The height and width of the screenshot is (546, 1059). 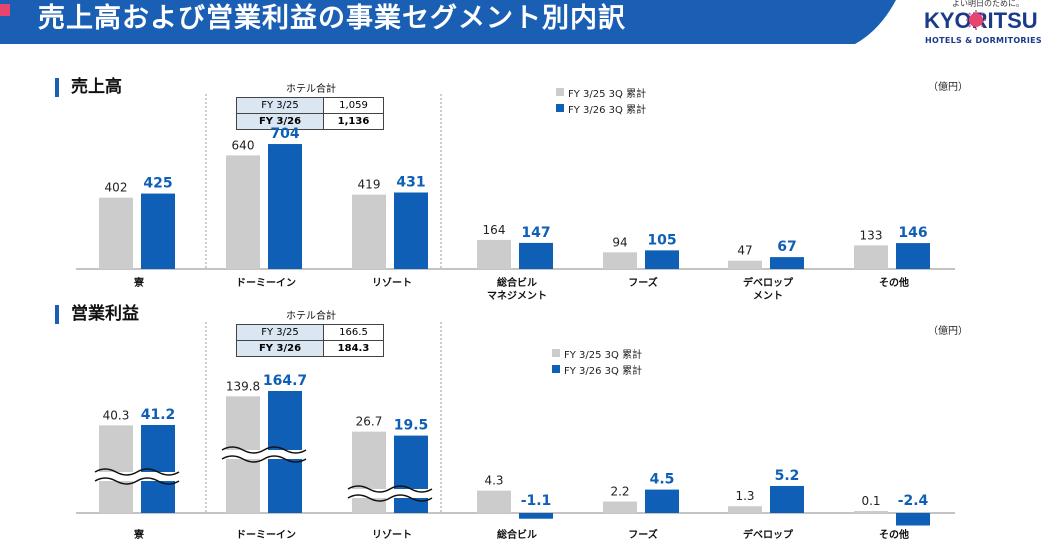 I want to click on page-title: 売上高および営業利益の事業セグメント別内訳, so click(x=332, y=18).